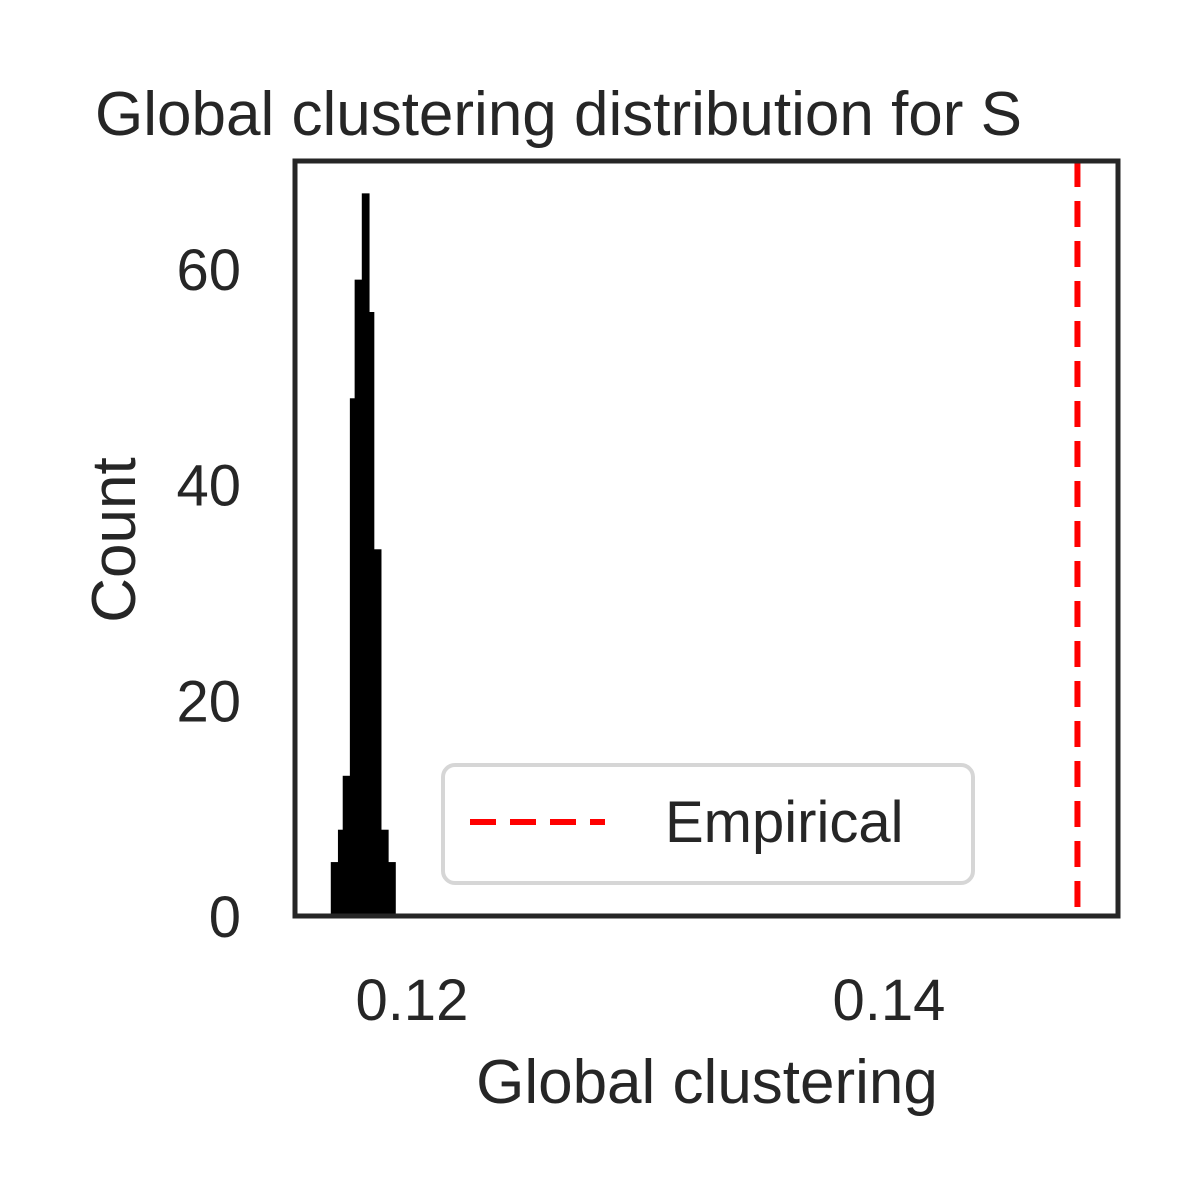  What do you see at coordinates (114, 539) in the screenshot?
I see `y-axis-label: Count` at bounding box center [114, 539].